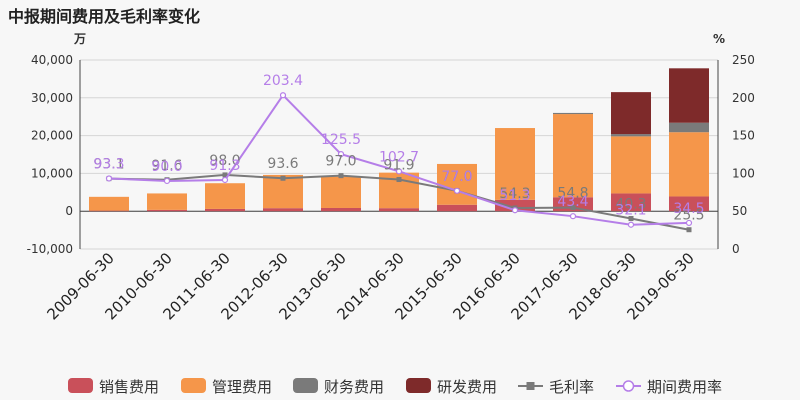 This screenshot has height=400, width=800. I want to click on data-label: 77.0, so click(456, 177).